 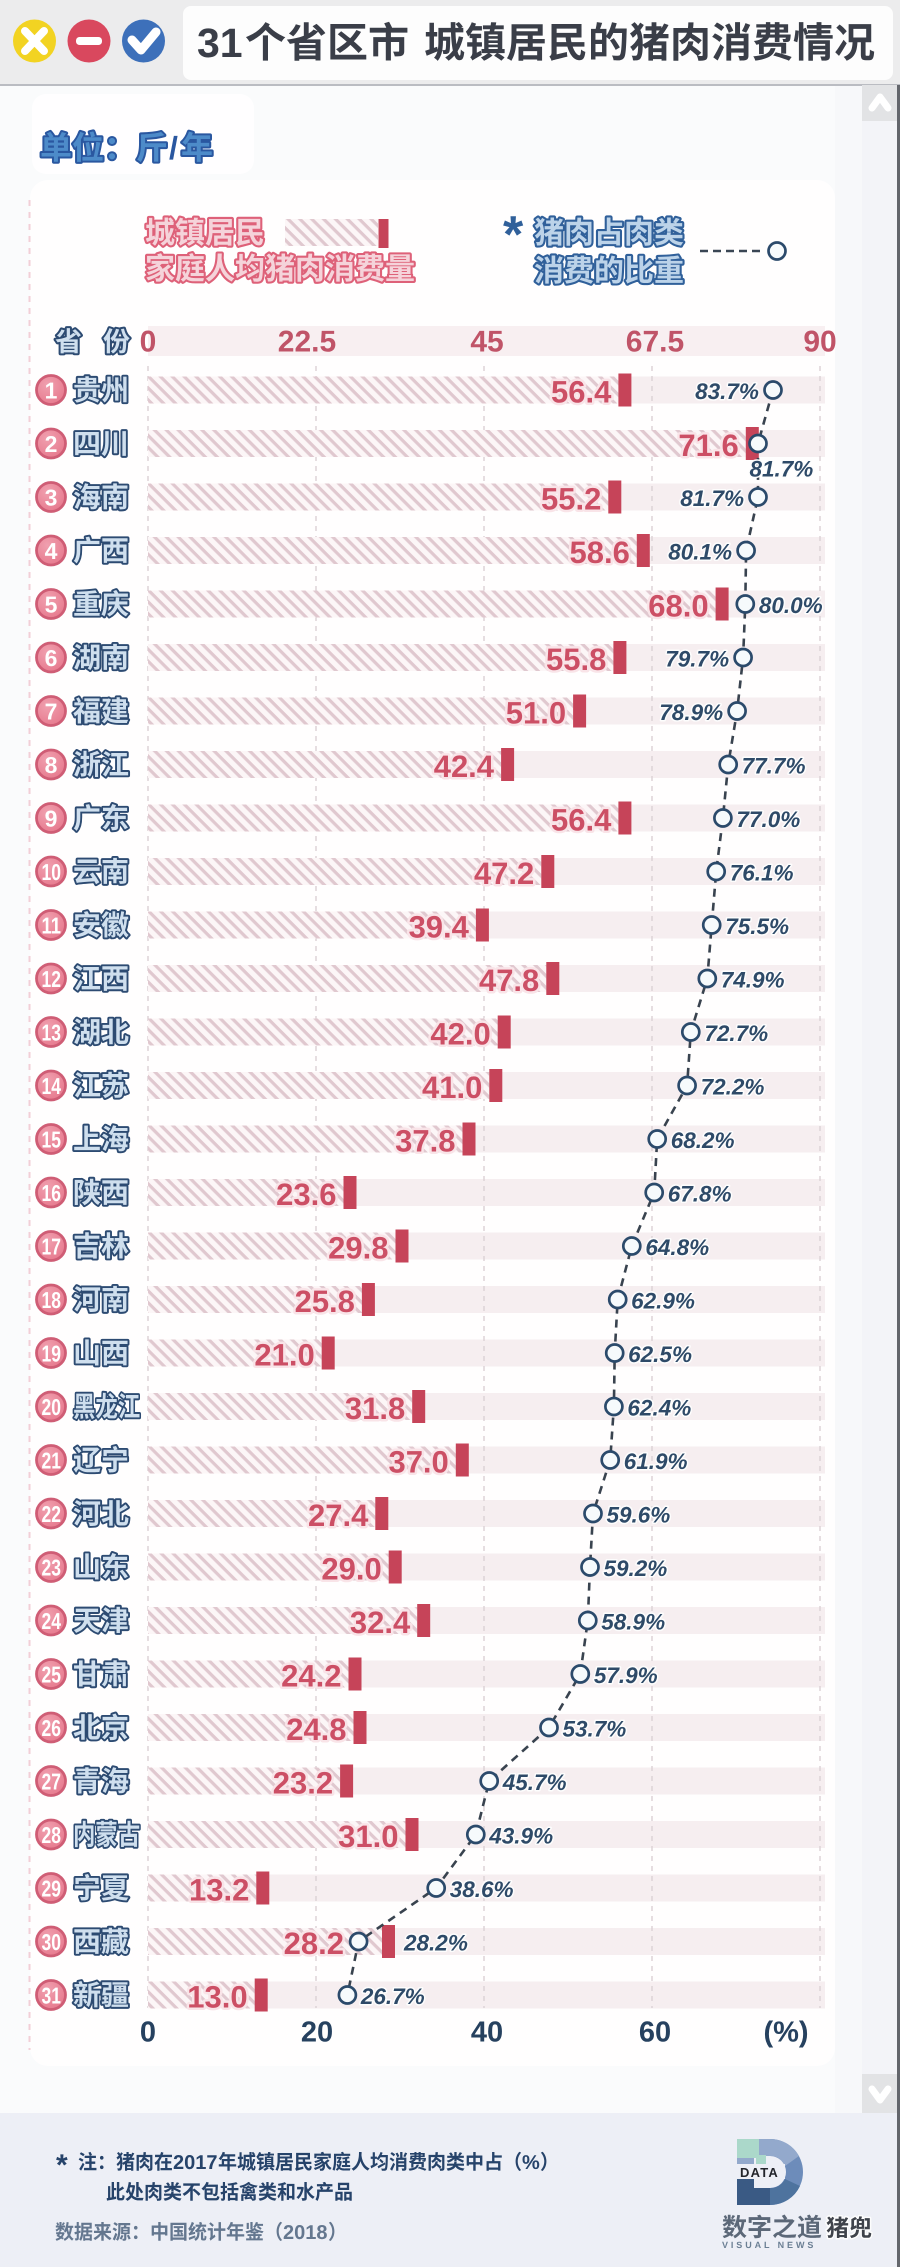 What do you see at coordinates (51, 497) in the screenshot?
I see `svg-text: 3` at bounding box center [51, 497].